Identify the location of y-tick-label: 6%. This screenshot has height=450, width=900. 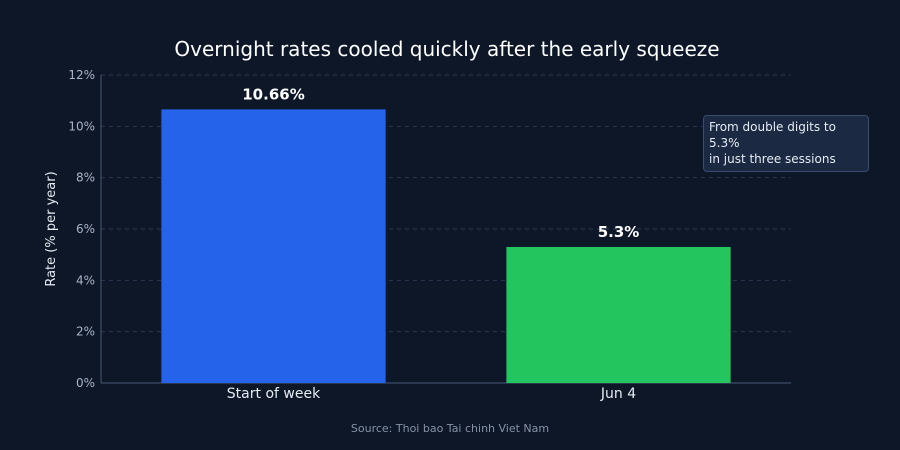
(85, 229).